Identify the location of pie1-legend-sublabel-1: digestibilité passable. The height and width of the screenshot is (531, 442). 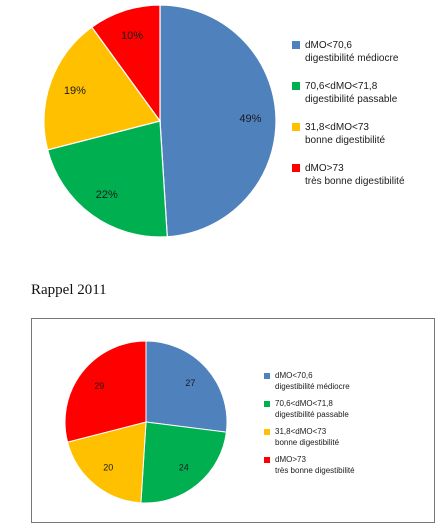
(351, 99).